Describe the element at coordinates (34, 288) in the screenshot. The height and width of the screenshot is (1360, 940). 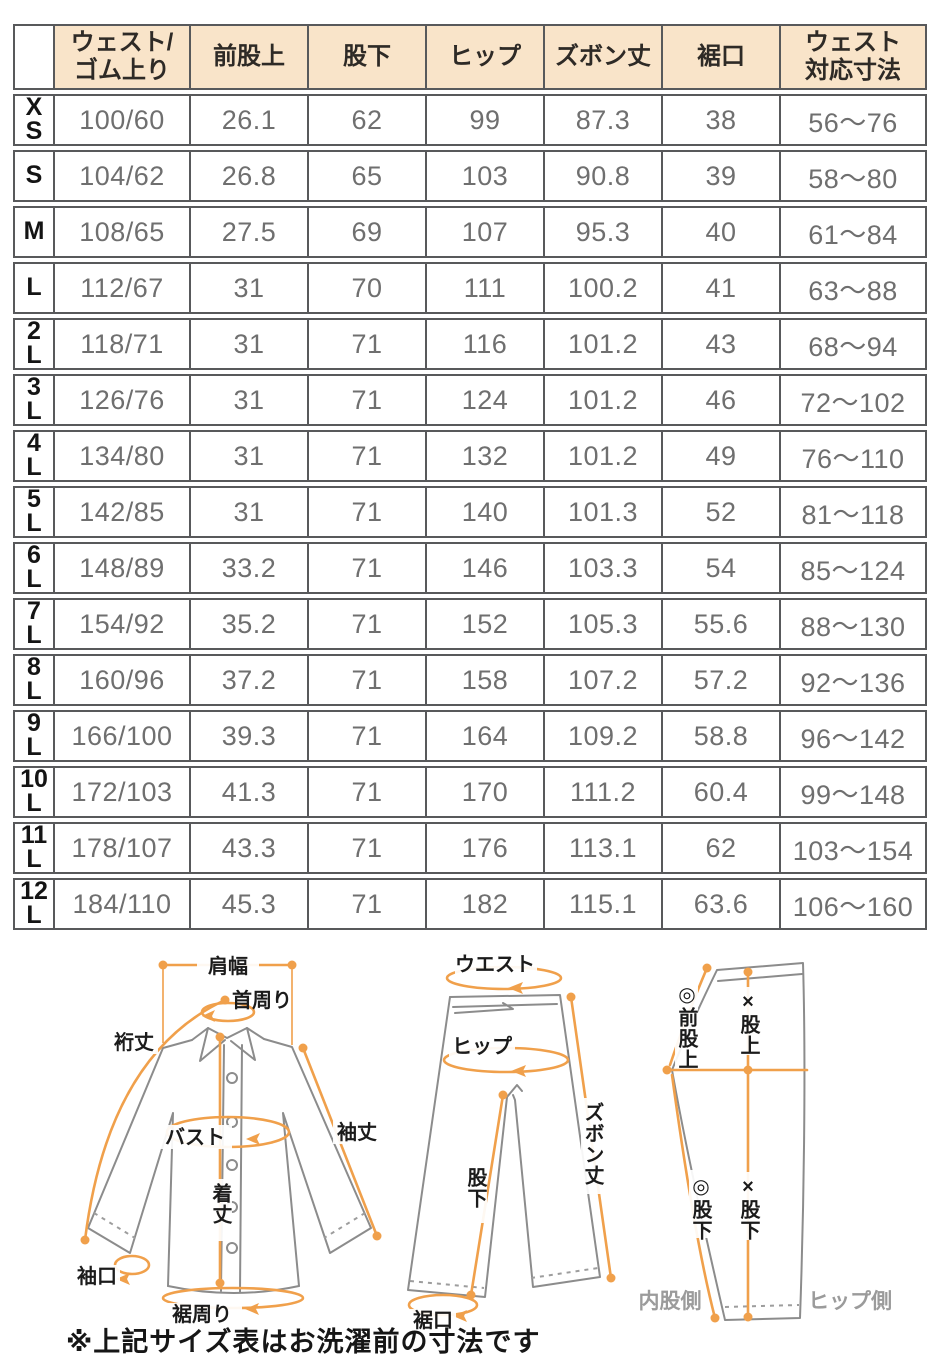
I see `row-size-label: L` at that location.